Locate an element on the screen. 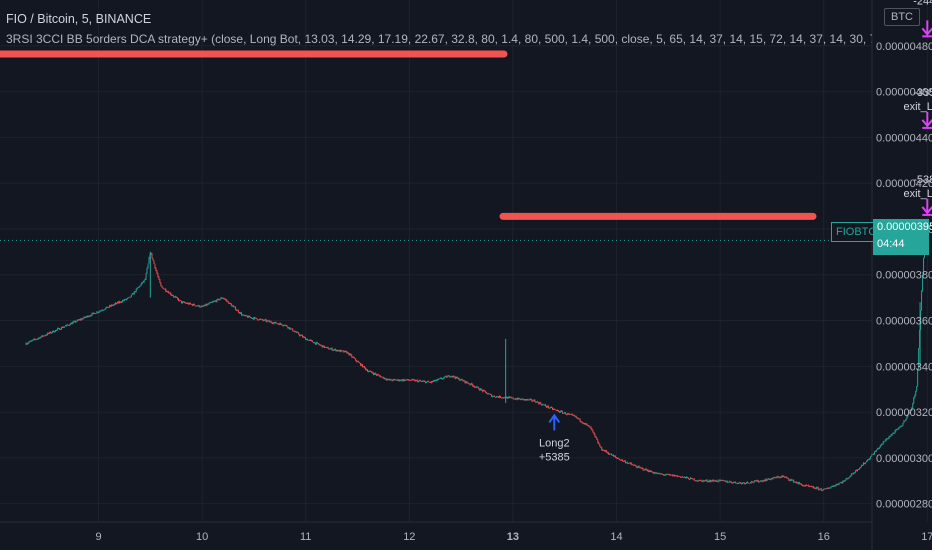 The height and width of the screenshot is (550, 932). y-tick-label: 0.00000460 is located at coordinates (904, 93).